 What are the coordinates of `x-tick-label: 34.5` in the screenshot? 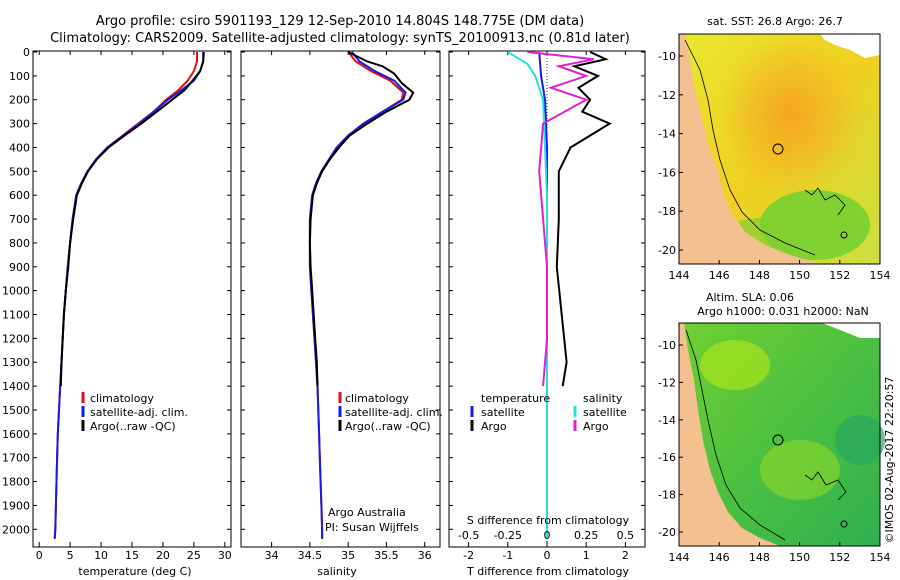 It's located at (310, 555).